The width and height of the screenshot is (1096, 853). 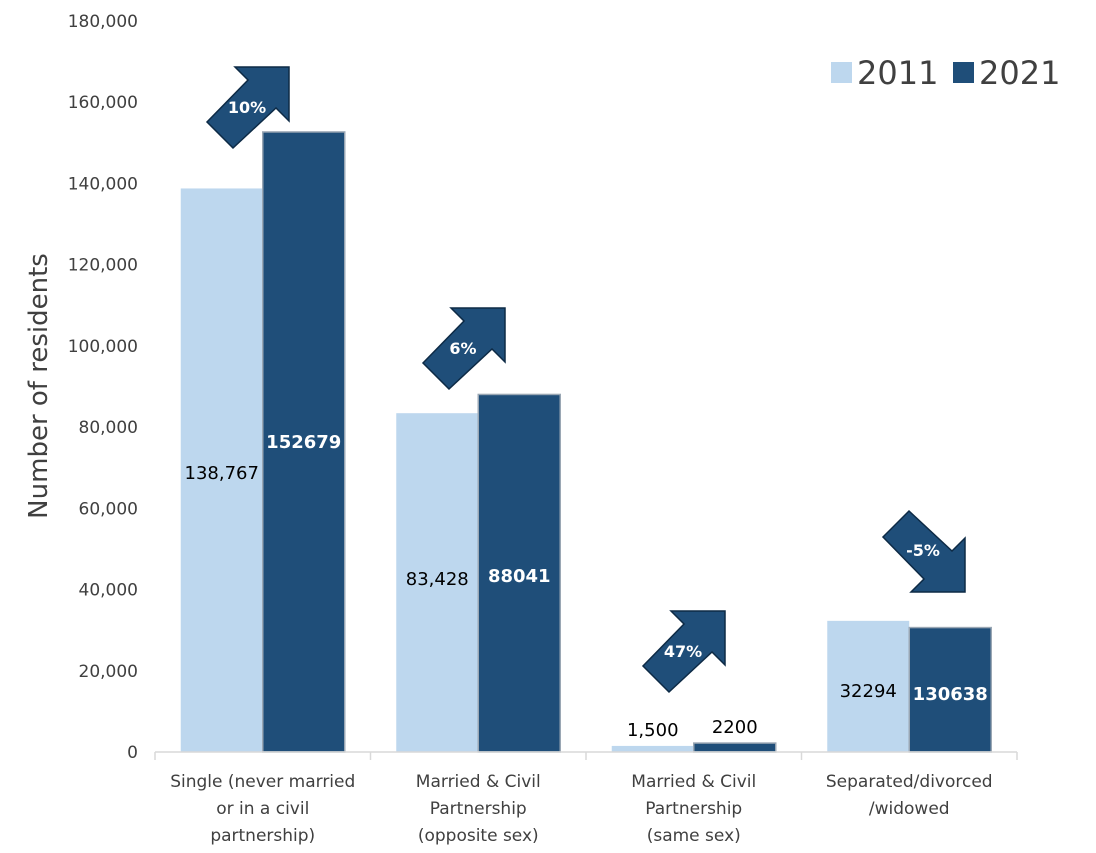 I want to click on change-arrow: 10%, so click(x=247, y=108).